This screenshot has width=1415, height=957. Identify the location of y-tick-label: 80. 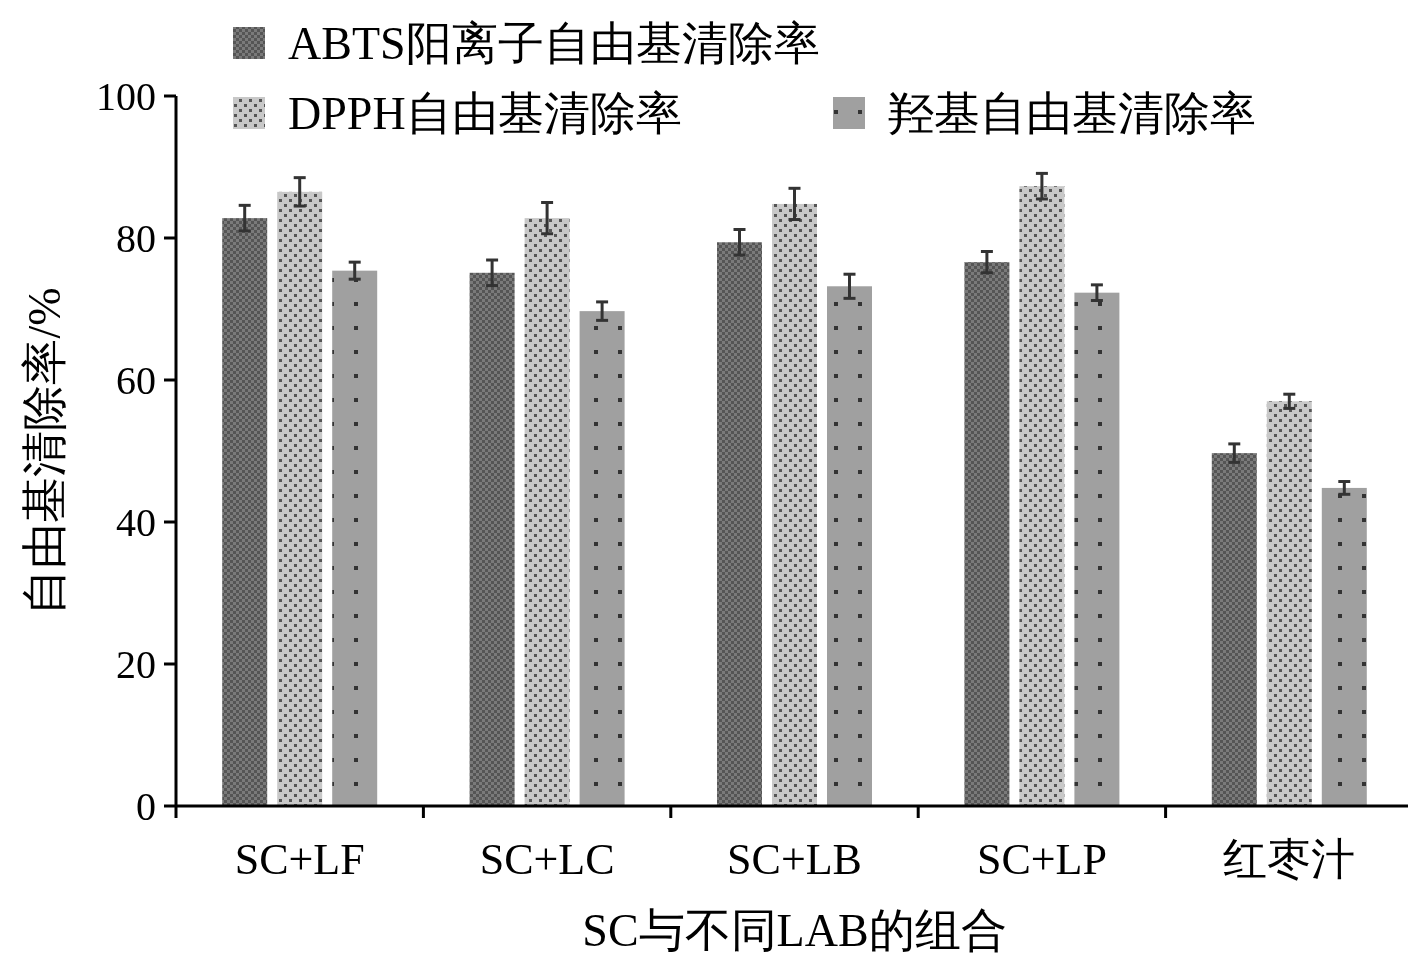
(136, 238).